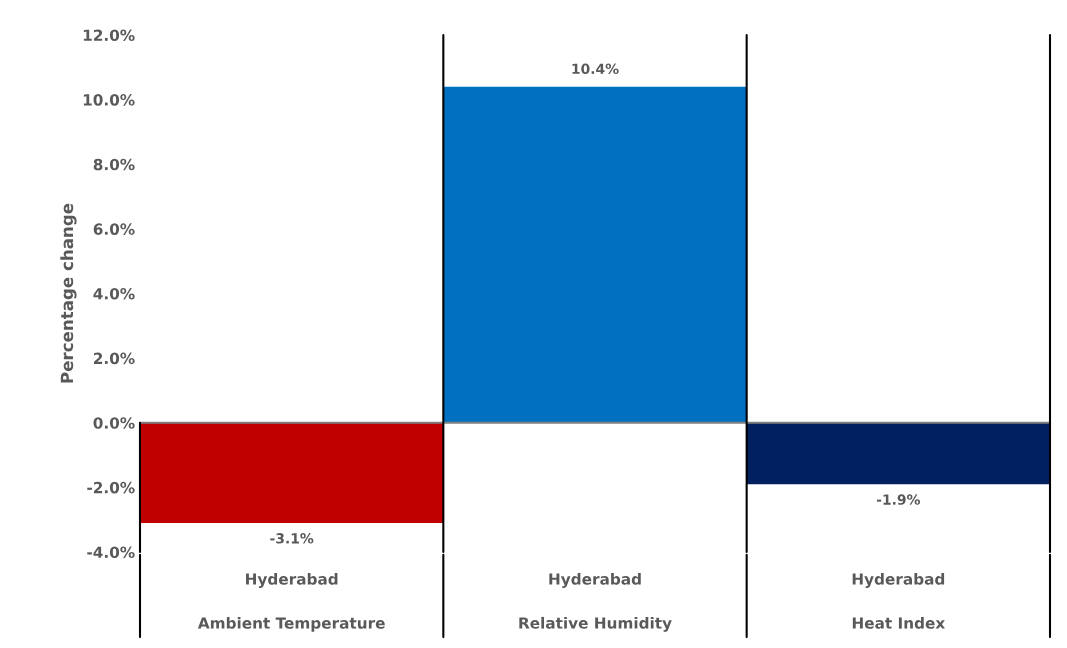 The height and width of the screenshot is (648, 1067). I want to click on y-tick-label: 0.0%, so click(114, 423).